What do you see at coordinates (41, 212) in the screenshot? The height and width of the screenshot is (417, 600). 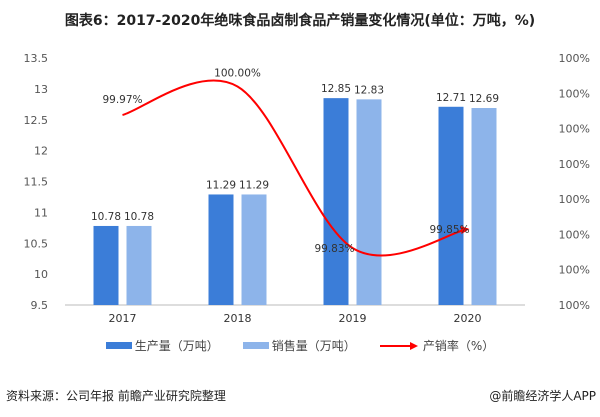 I see `y-left-tick-label: 11` at bounding box center [41, 212].